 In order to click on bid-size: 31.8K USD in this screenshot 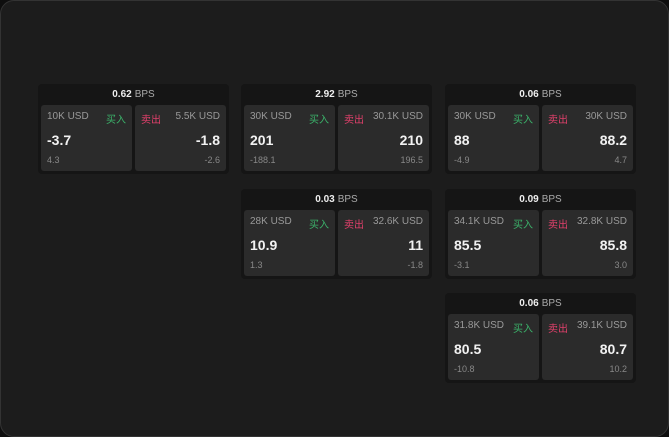, I will do `click(479, 325)`.